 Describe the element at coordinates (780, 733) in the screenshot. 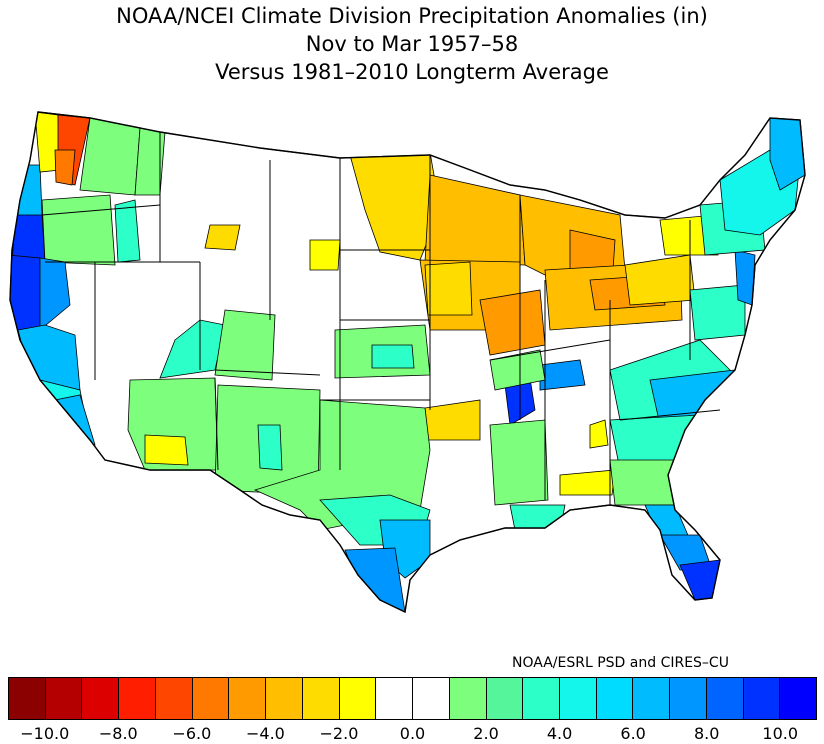

I see `colorbar-tick-label: 10.0` at that location.